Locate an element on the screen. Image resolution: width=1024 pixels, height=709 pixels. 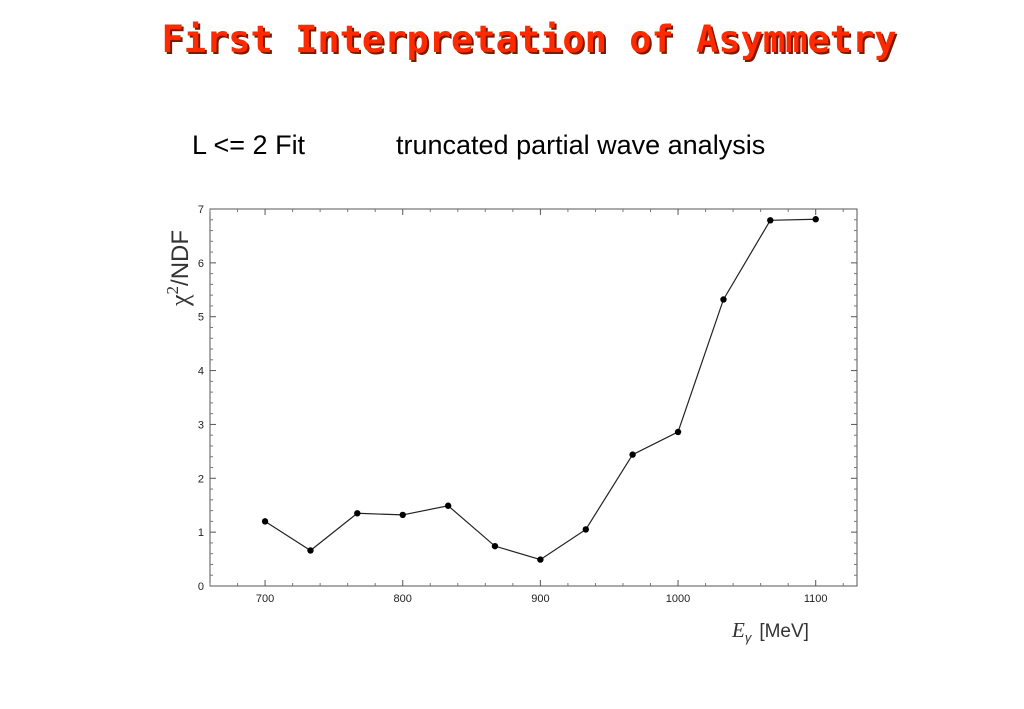
x-tick-label: 800 is located at coordinates (403, 599).